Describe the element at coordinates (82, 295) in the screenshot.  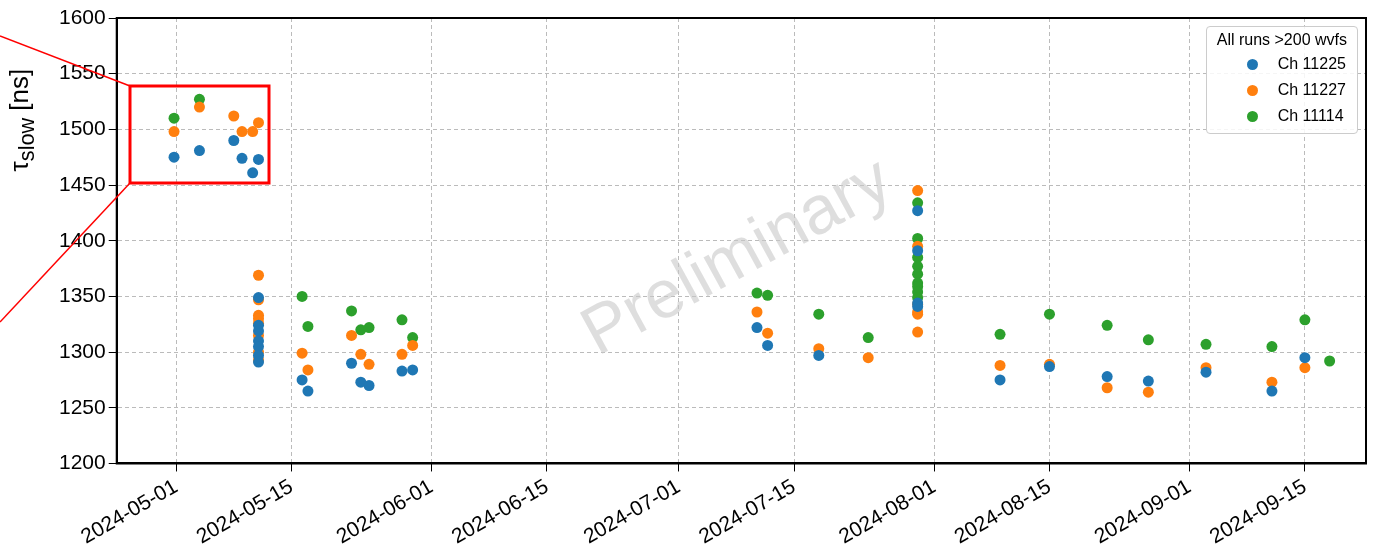
I see `y-tick-label: 1350` at that location.